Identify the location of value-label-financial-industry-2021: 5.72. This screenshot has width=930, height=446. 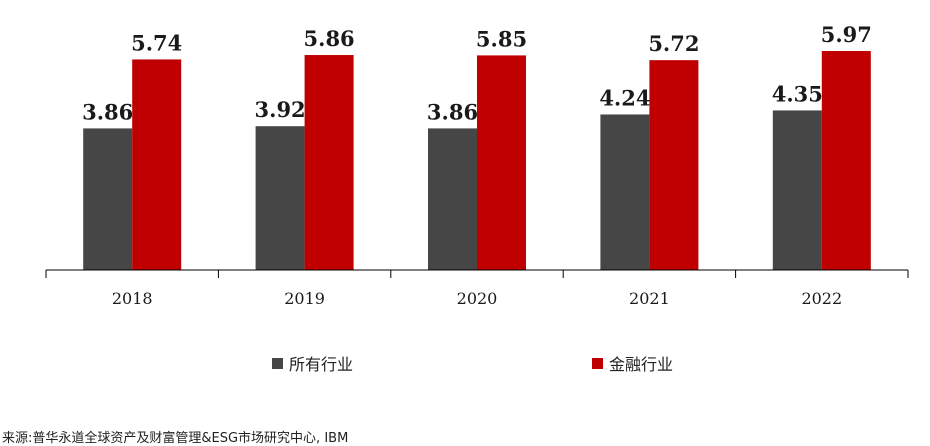
(673, 43).